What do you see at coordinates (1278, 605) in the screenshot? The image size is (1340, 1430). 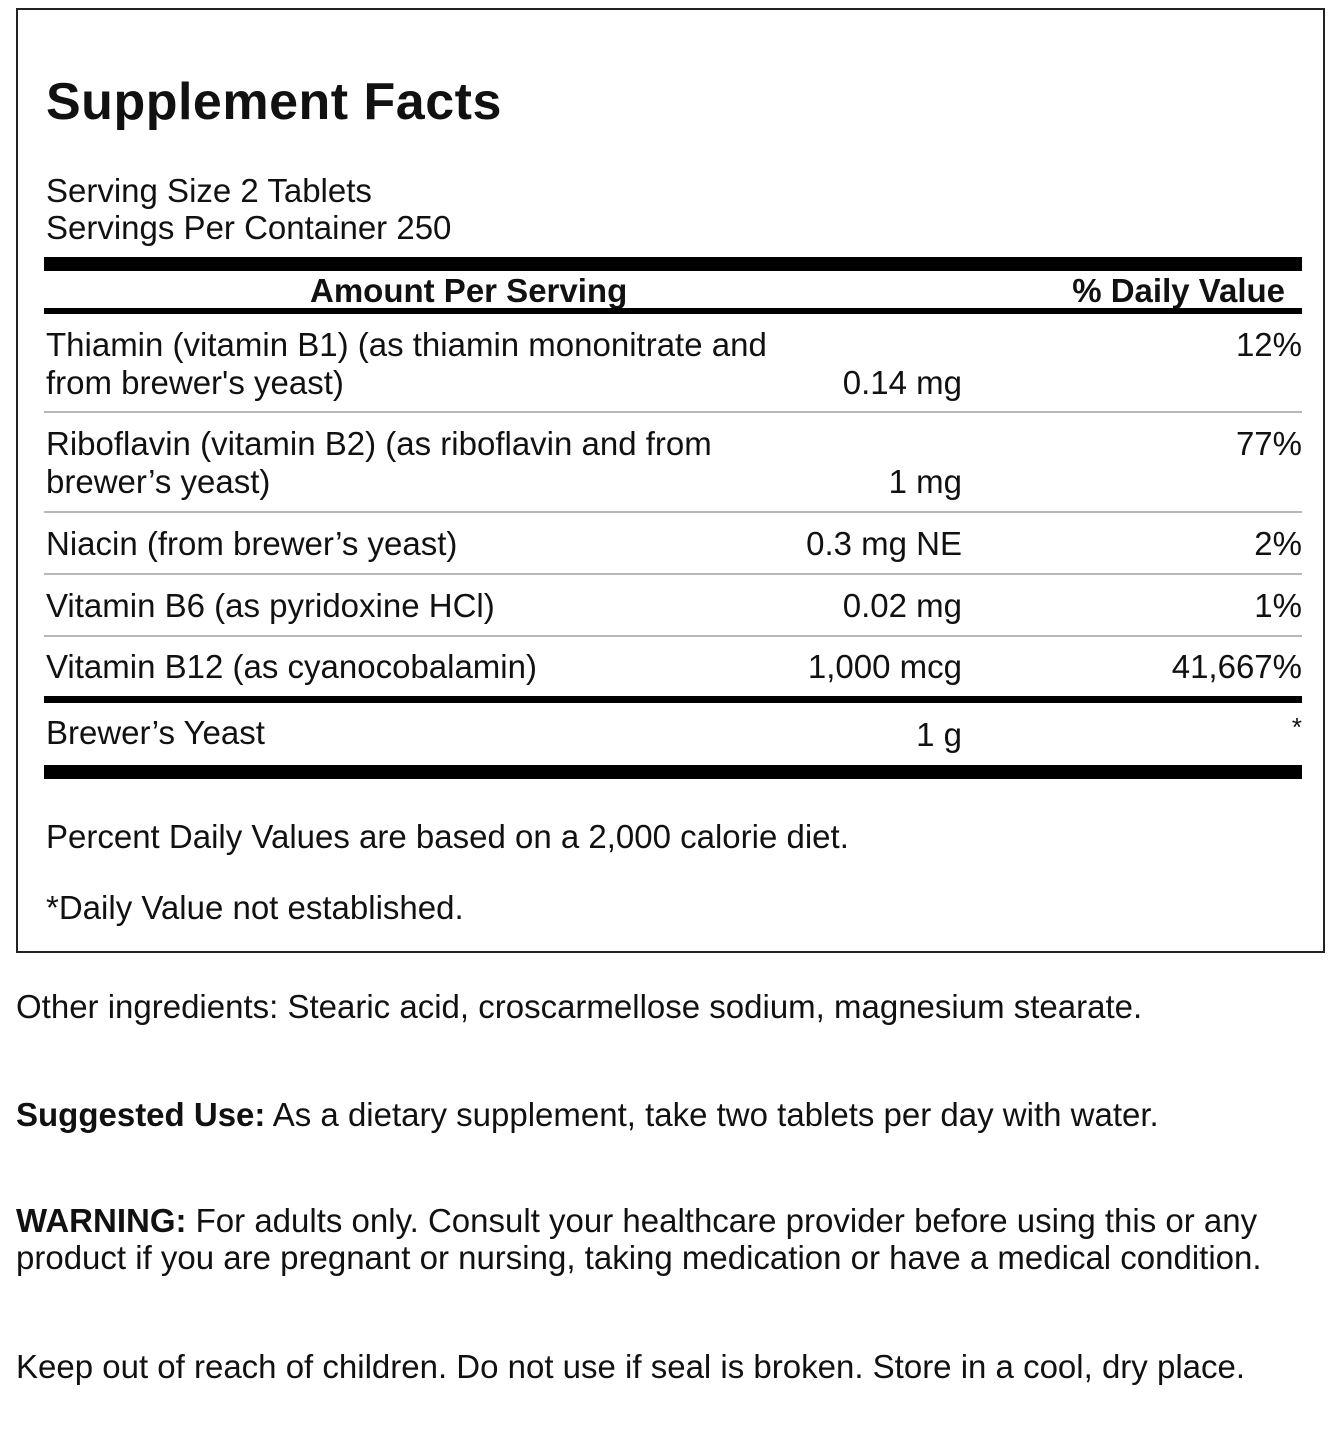 I see `nutrient-daily-value: 1%` at bounding box center [1278, 605].